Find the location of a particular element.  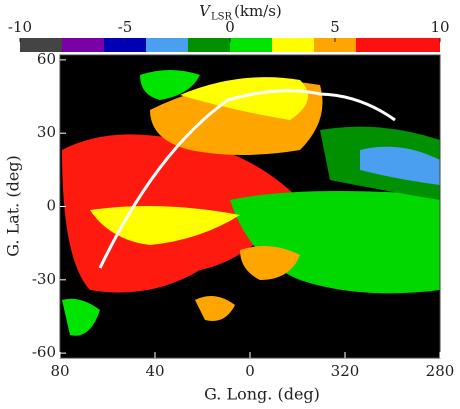

colorbar-tick-label: 5 is located at coordinates (335, 27).